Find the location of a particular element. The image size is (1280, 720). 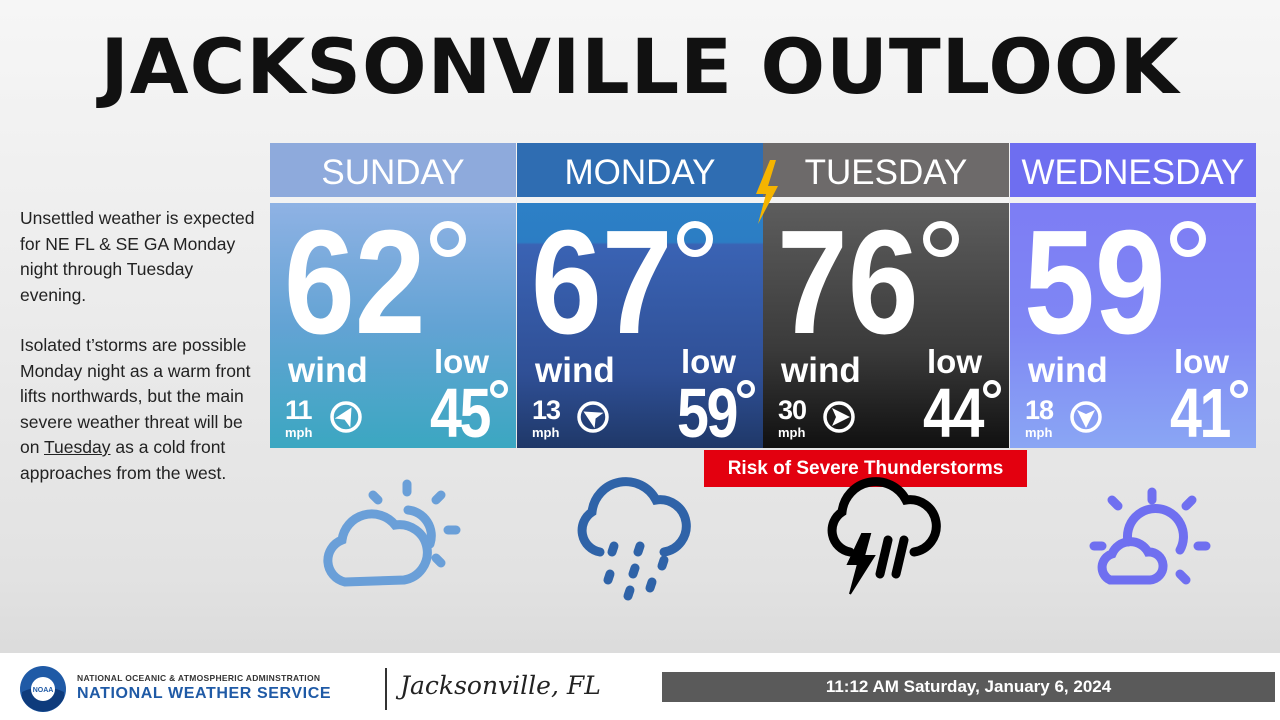

icon-rain is located at coordinates (634, 539).